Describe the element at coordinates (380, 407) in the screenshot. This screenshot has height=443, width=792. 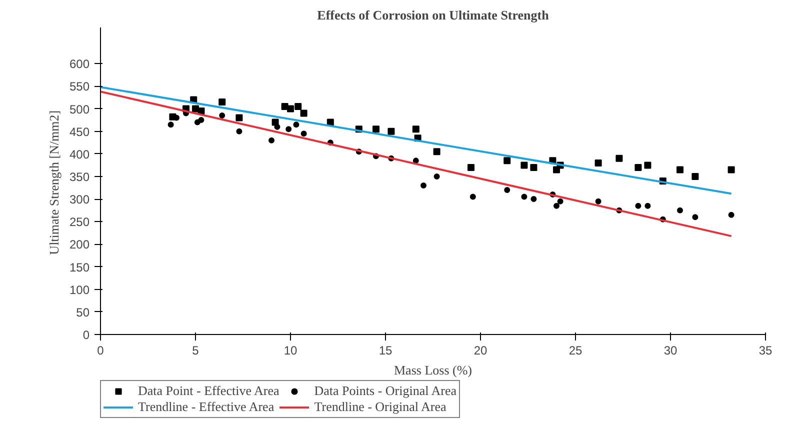
I see `legend-label: Trendline - Original Area` at that location.